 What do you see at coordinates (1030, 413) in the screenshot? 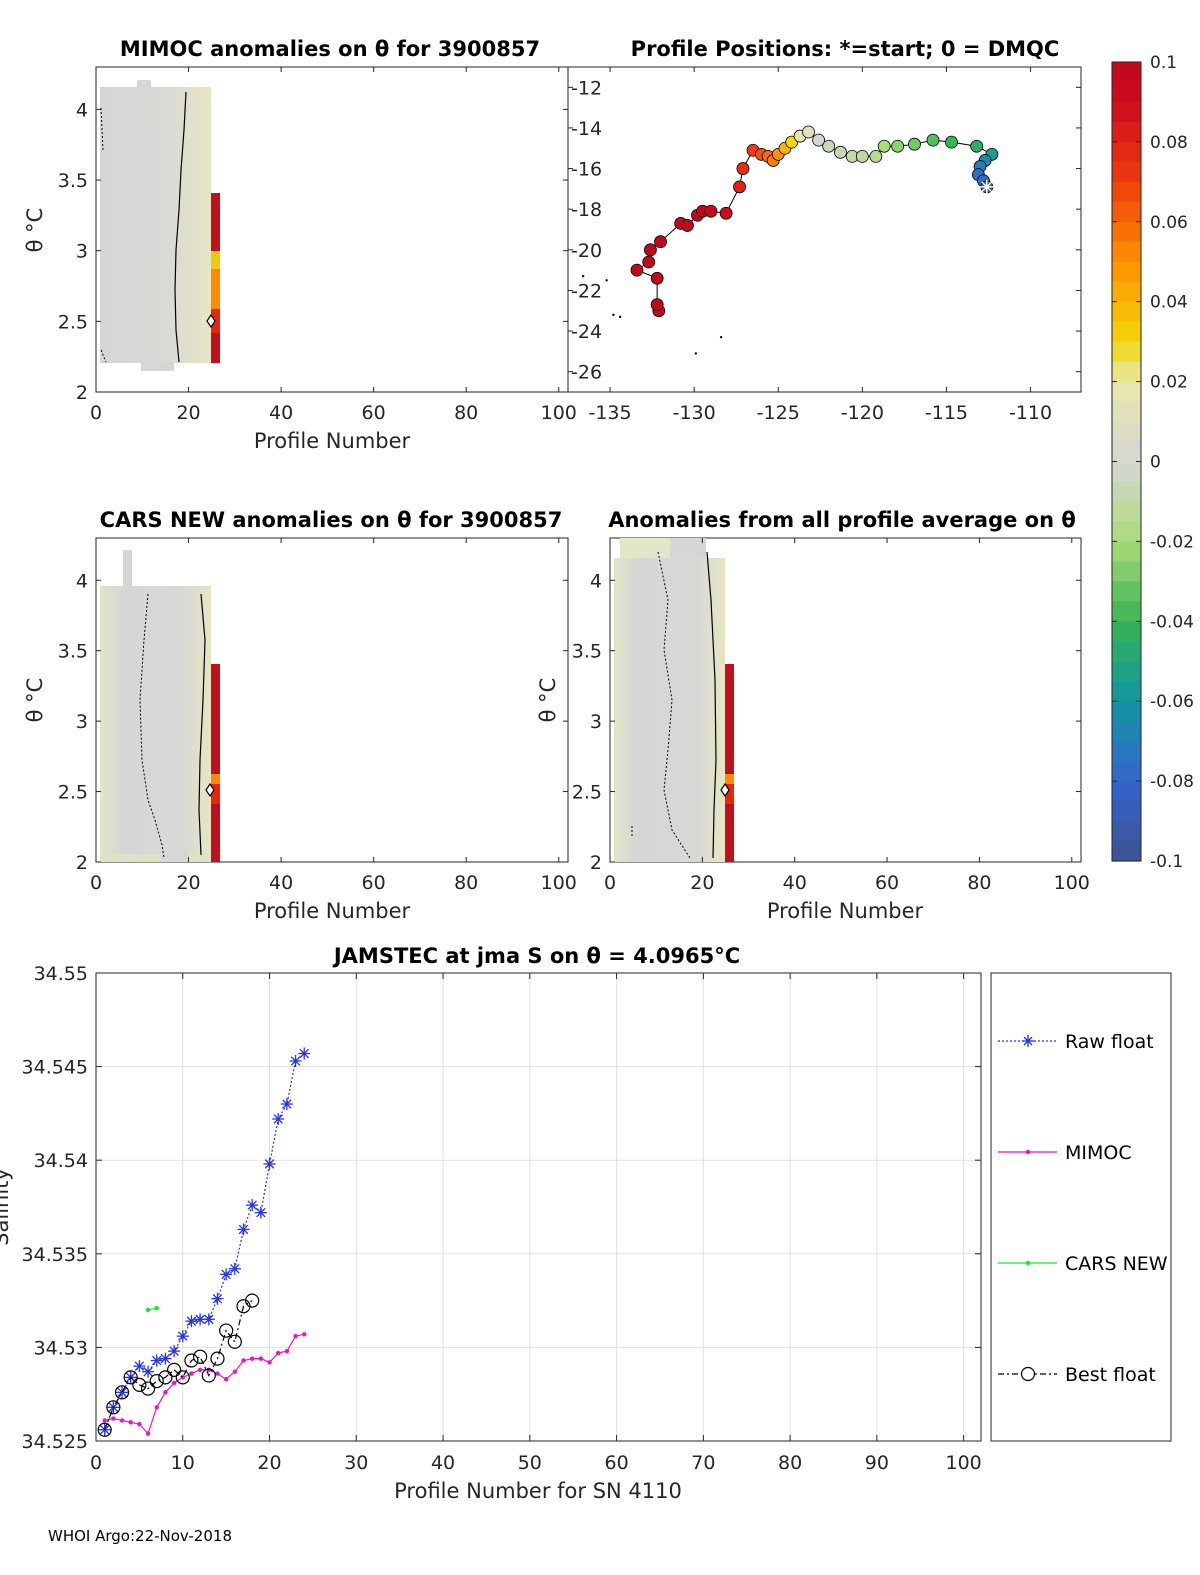
I see `positions-x-tick-label: -110` at bounding box center [1030, 413].